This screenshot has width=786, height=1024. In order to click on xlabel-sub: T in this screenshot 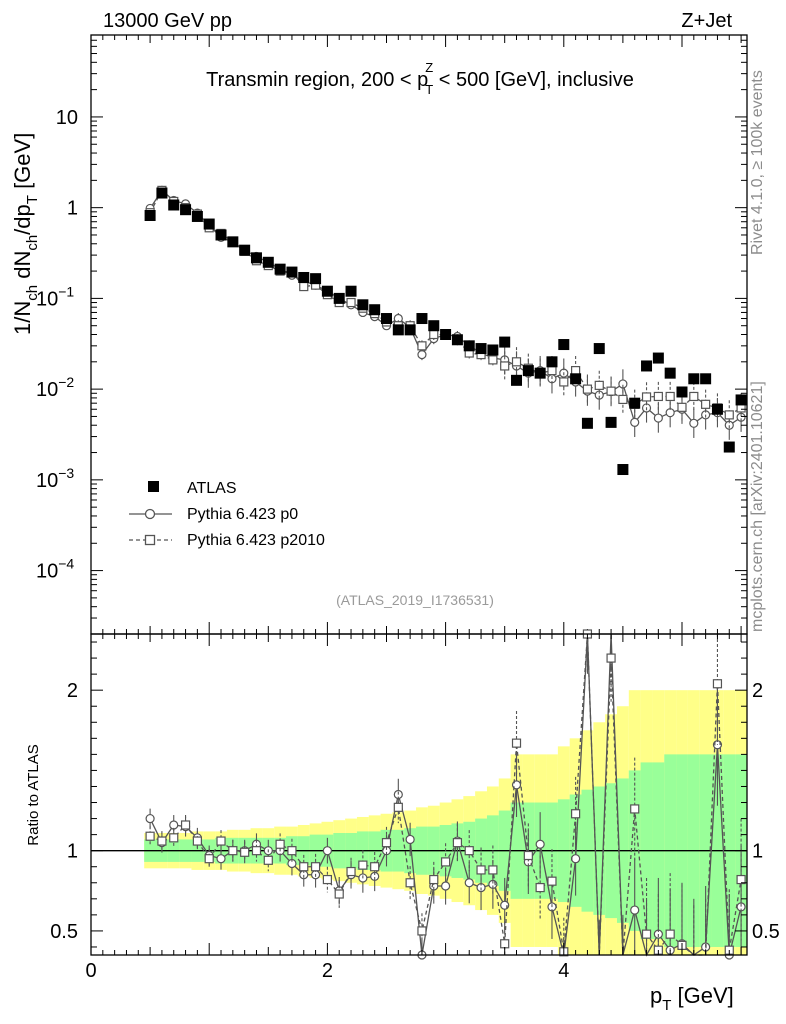, I will do `click(666, 1005)`.